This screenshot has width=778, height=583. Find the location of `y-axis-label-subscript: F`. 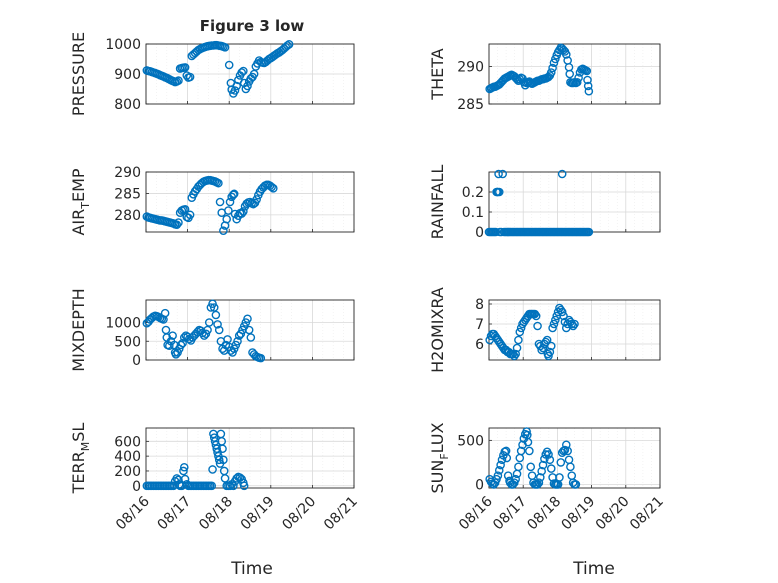

y-axis-label-subscript: F is located at coordinates (444, 456).